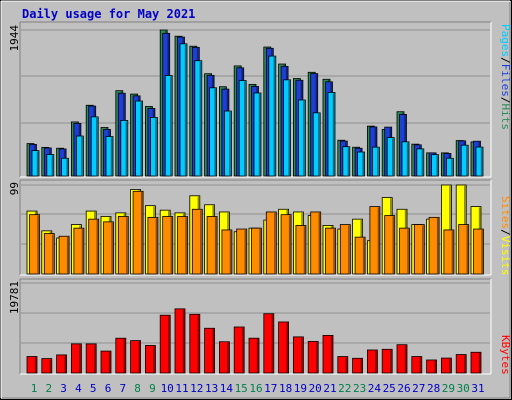 The image size is (512, 400). I want to click on bottom-kbytes-bar-27-fill, so click(417, 365).